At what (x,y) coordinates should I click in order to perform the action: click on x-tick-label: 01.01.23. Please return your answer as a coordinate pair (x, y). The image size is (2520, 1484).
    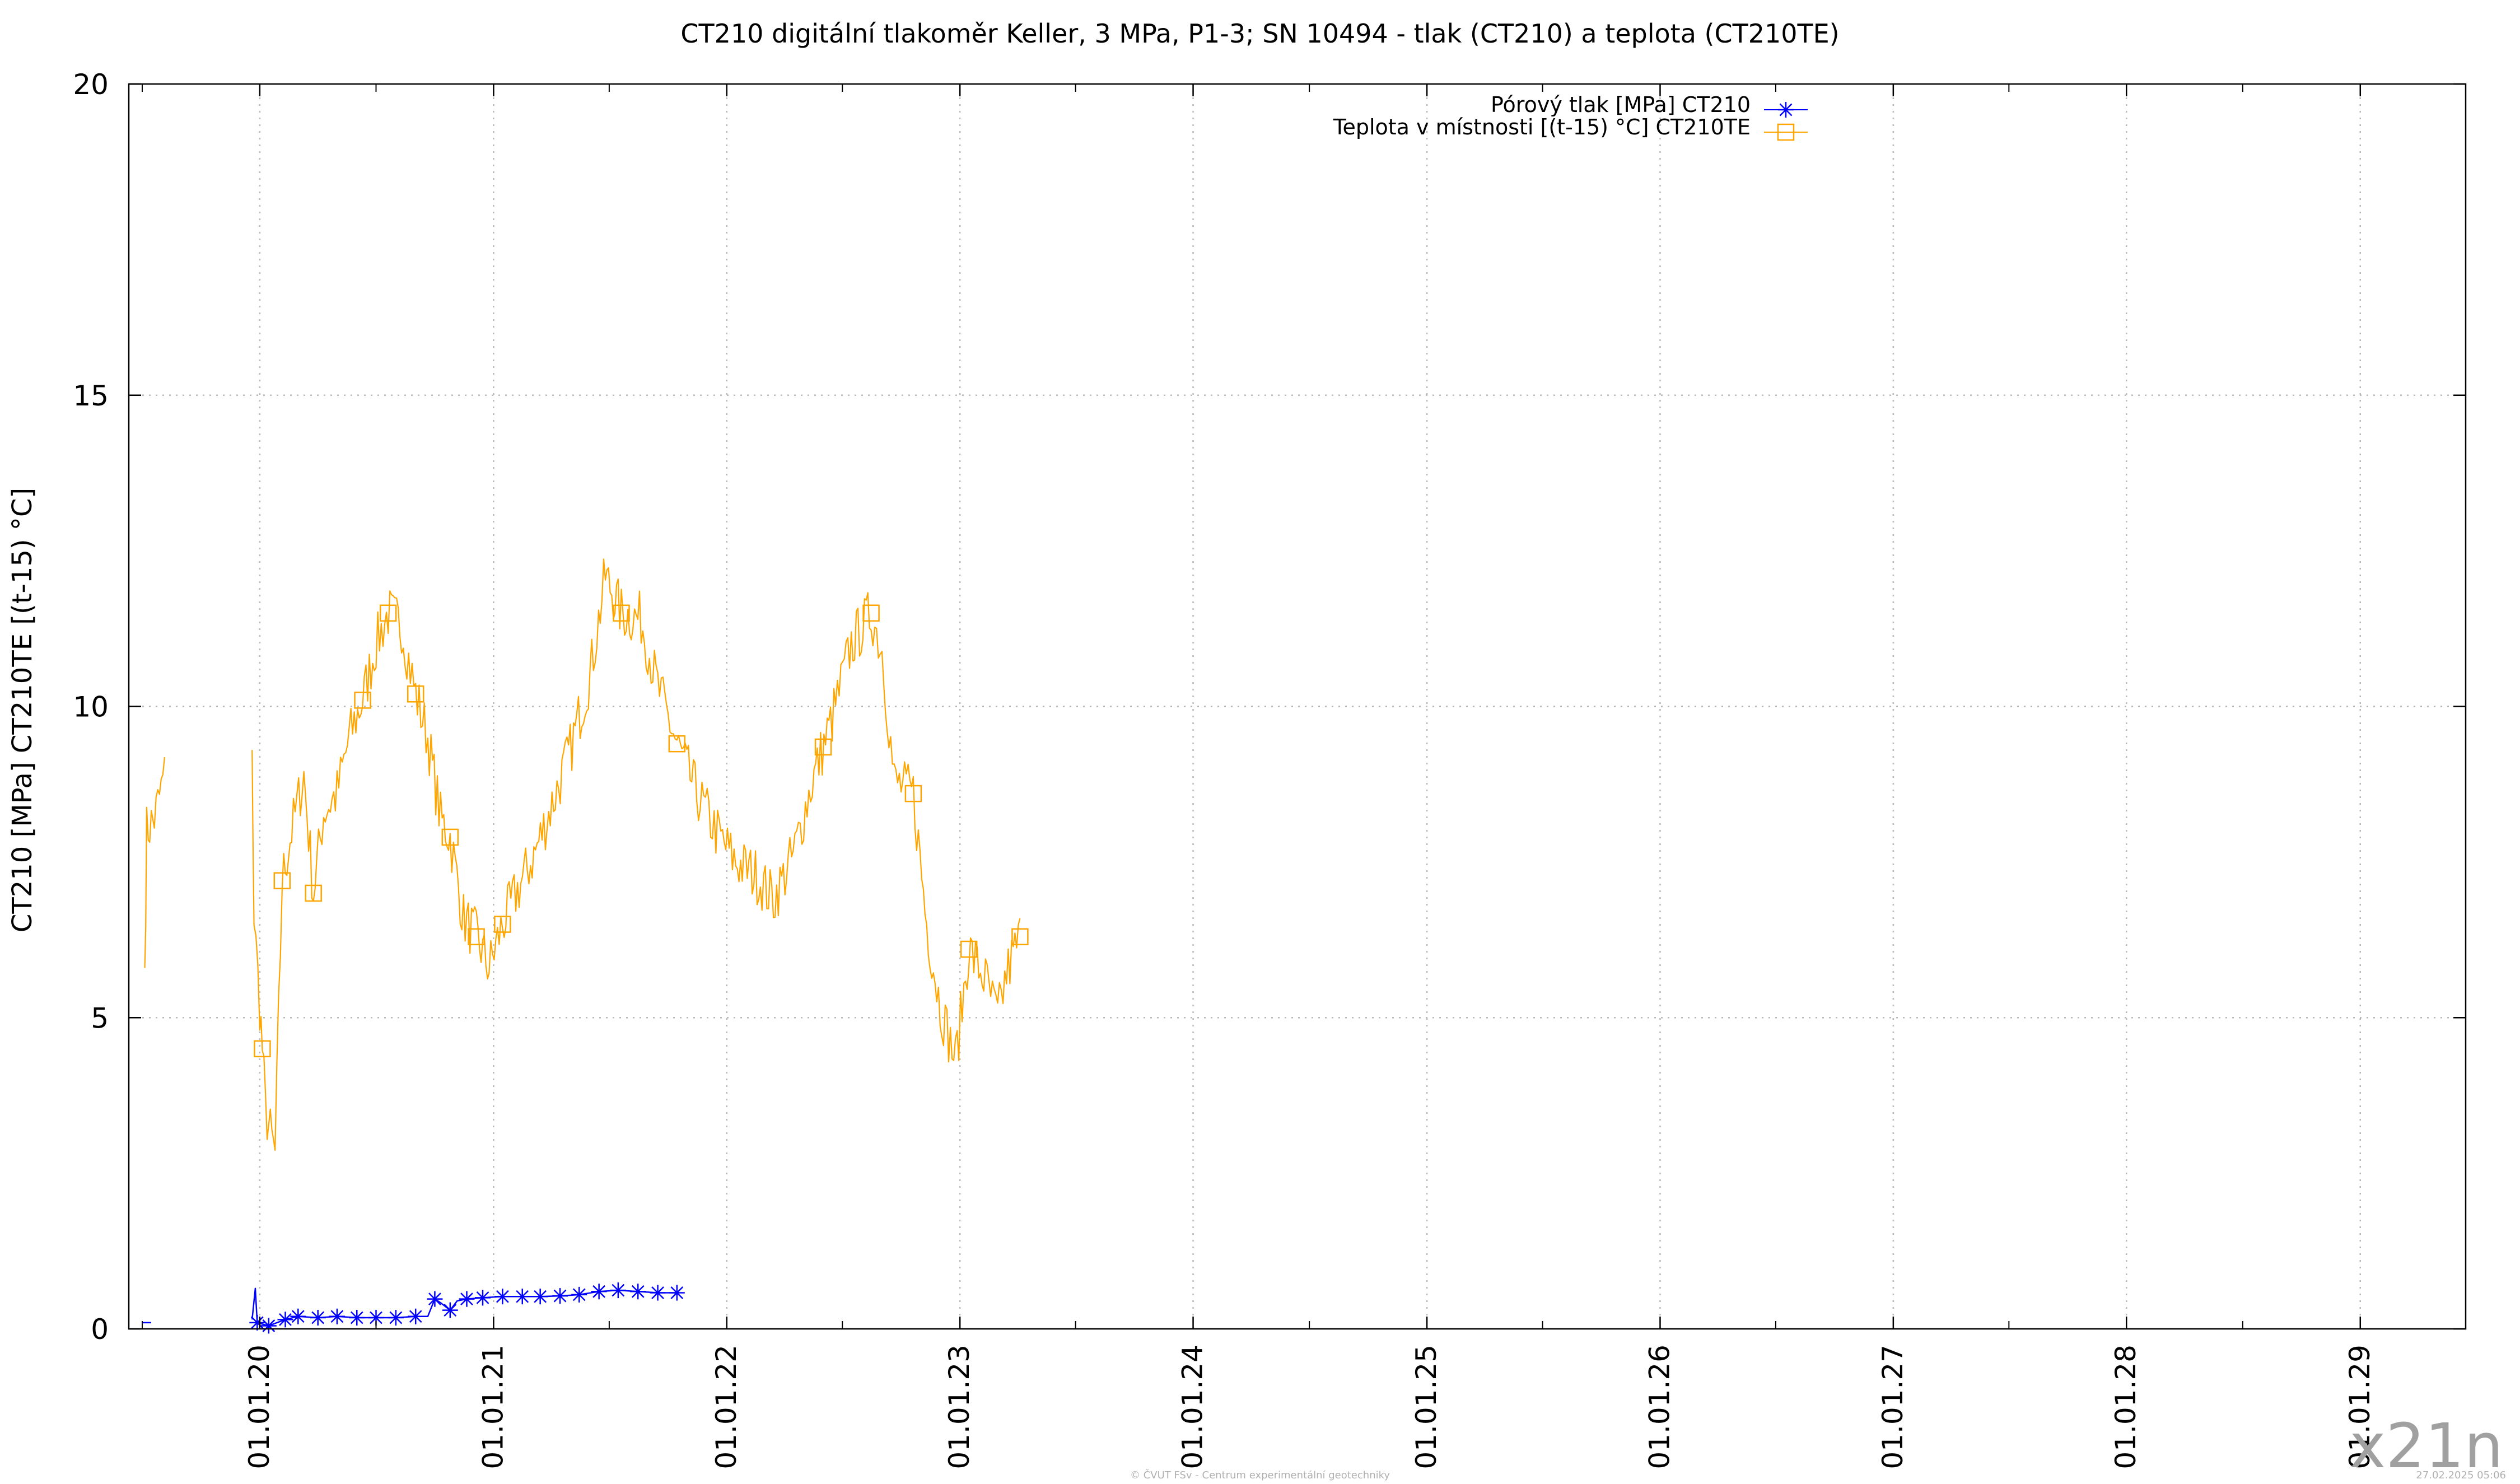
    Looking at the image, I should click on (960, 1407).